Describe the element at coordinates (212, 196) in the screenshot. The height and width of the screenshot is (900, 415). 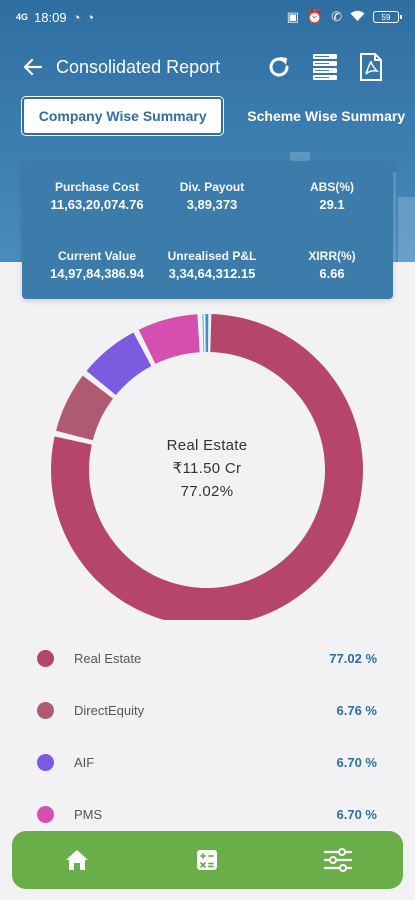
I see `div-payout-cell: Div. Payout 3,89,373` at that location.